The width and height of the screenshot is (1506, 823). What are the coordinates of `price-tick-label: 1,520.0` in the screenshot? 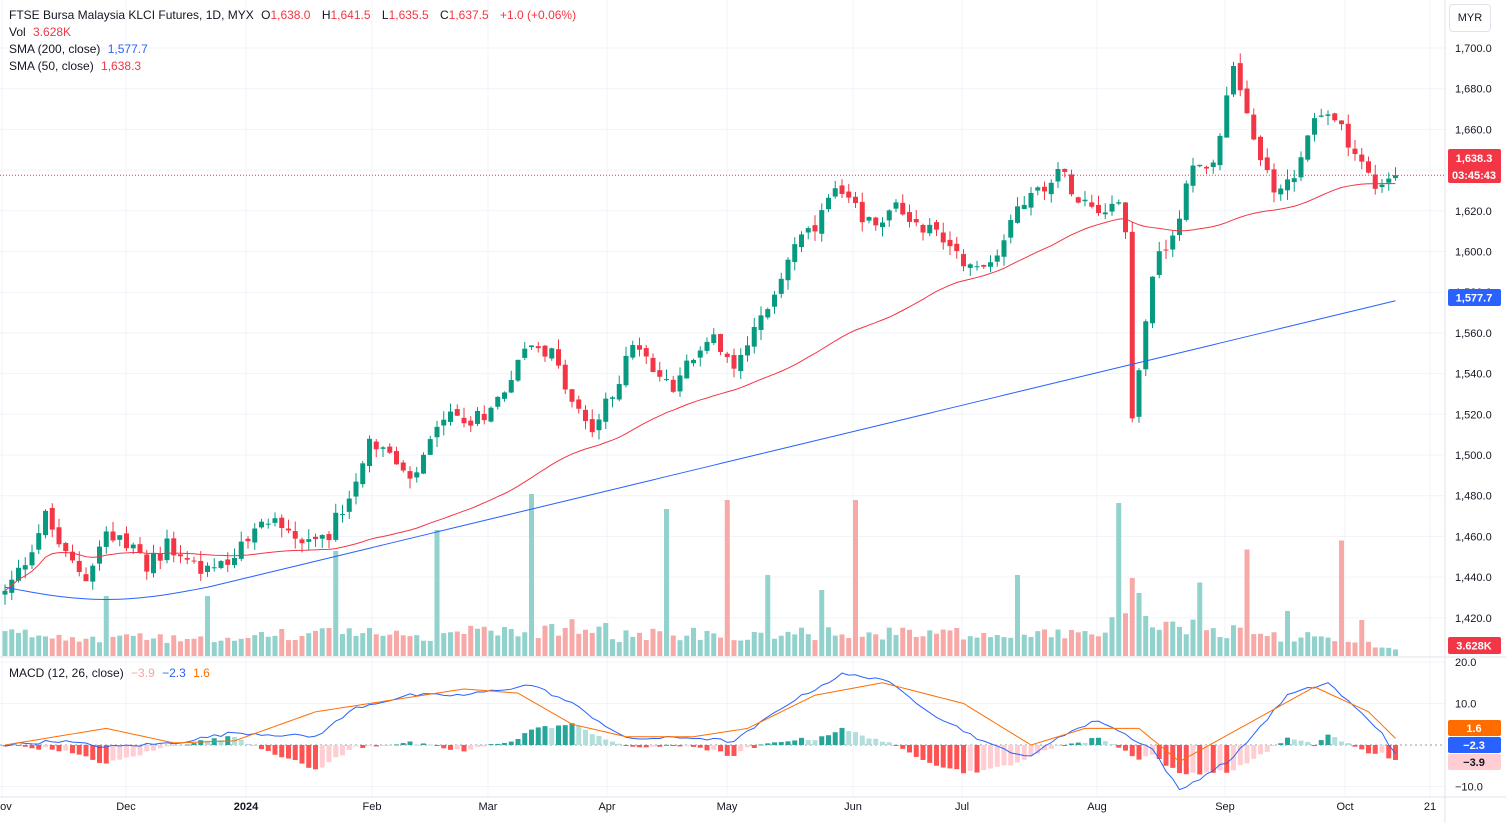 It's located at (1473, 415).